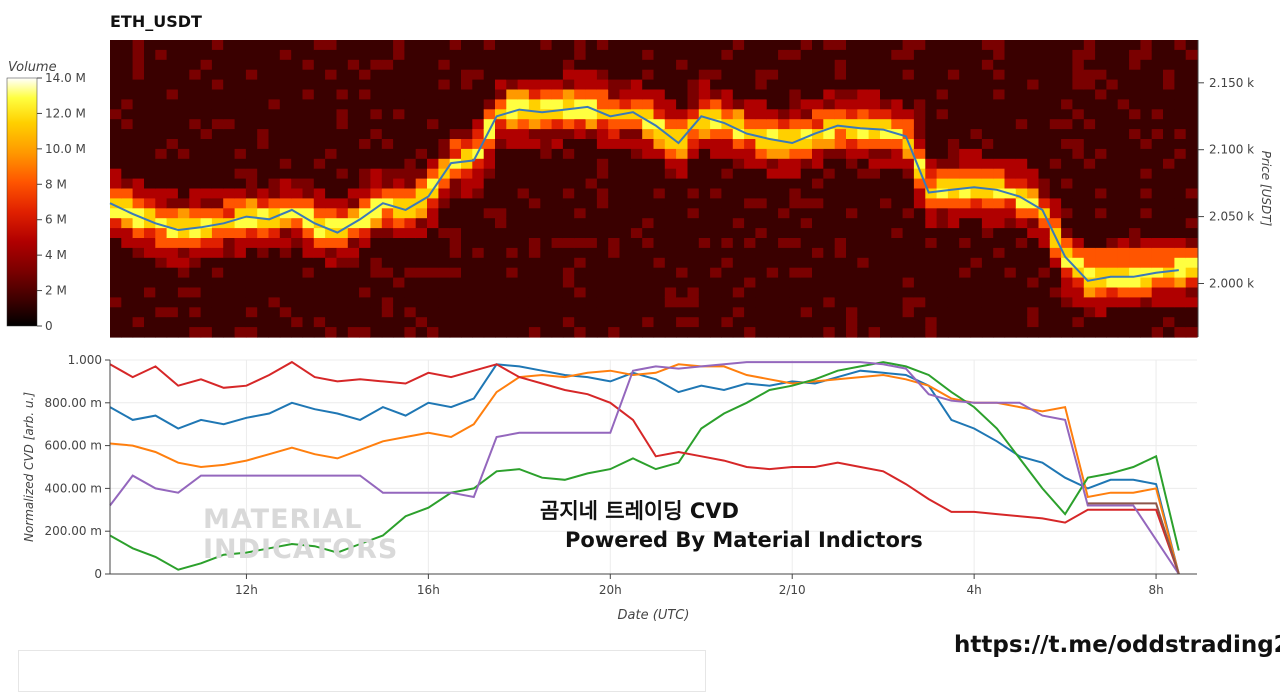 This screenshot has height=692, width=1280. What do you see at coordinates (610, 590) in the screenshot?
I see `x-tick-label: 20h` at bounding box center [610, 590].